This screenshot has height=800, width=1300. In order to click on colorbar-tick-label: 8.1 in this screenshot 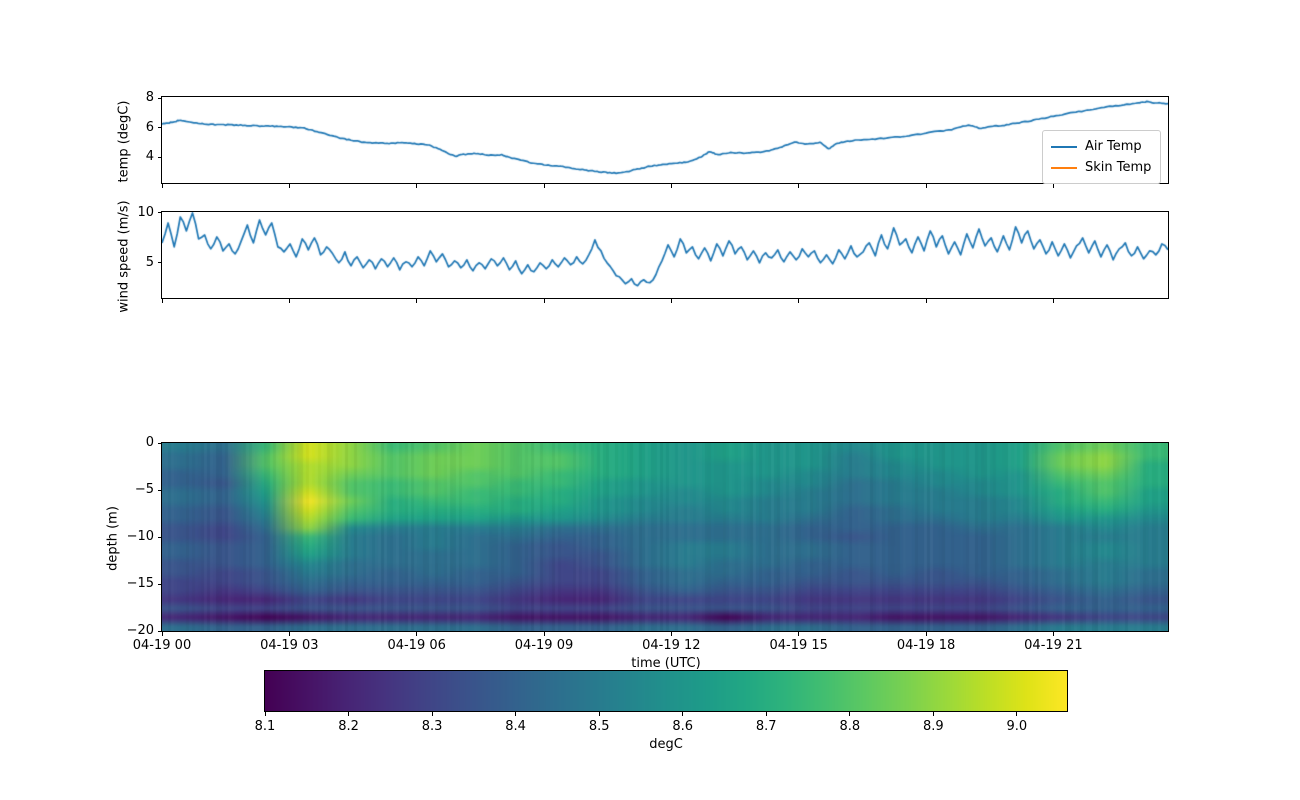, I will do `click(265, 726)`.